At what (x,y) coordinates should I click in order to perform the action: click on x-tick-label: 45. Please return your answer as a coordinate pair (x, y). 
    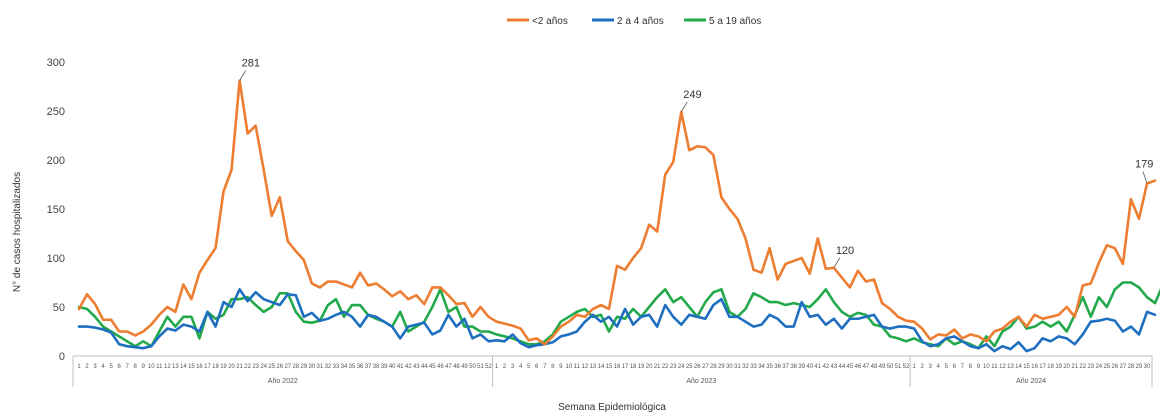
    Looking at the image, I should click on (850, 367).